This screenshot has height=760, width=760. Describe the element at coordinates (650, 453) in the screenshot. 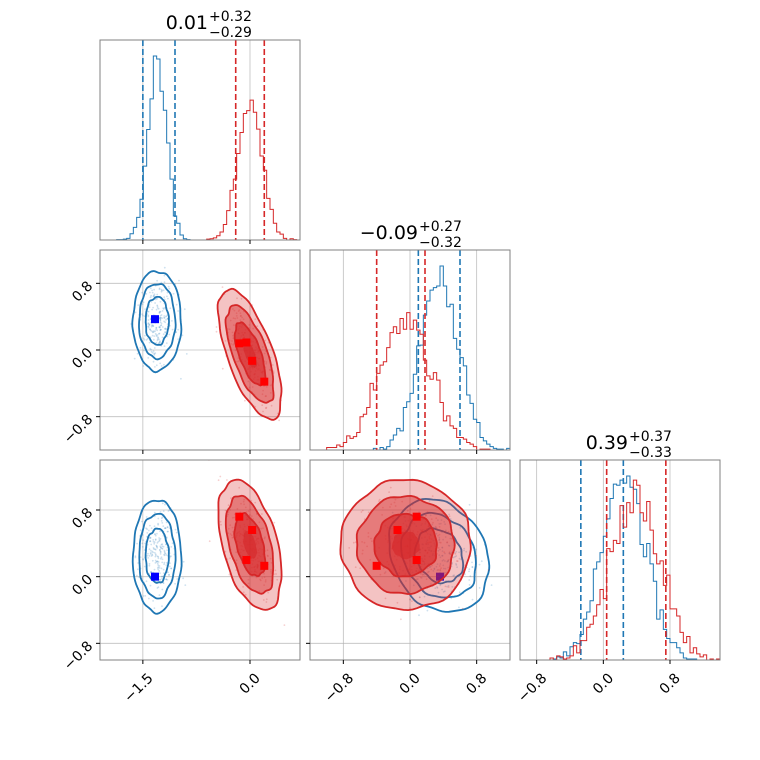

I see `title-lower: −0.33` at that location.